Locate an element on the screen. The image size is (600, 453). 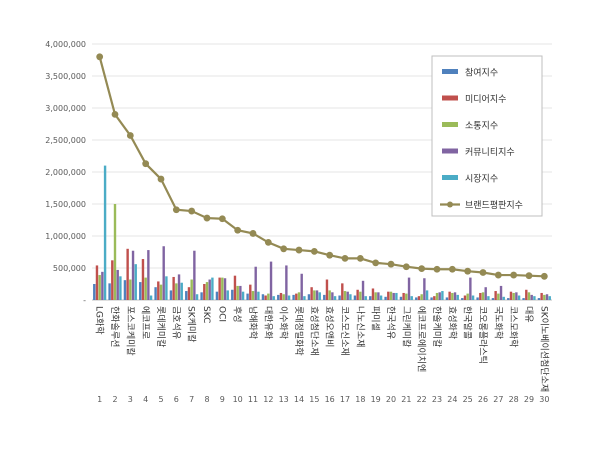
rank-label: 17 is located at coordinates (345, 399).